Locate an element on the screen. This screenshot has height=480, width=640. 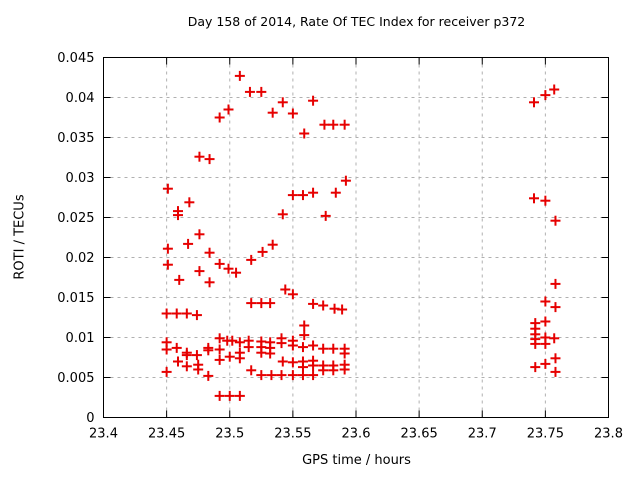
x-tick-label: 23.6 is located at coordinates (356, 434).